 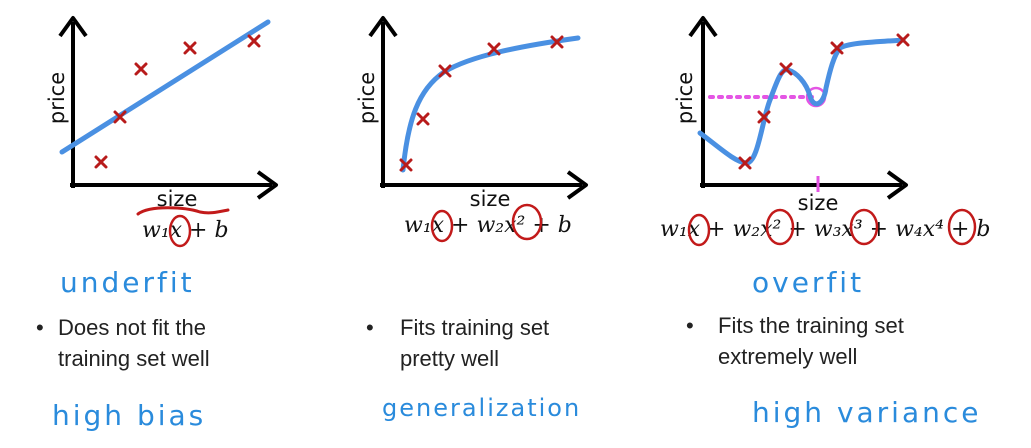 I want to click on bullet-text-line1: Fits training set, so click(x=474, y=327).